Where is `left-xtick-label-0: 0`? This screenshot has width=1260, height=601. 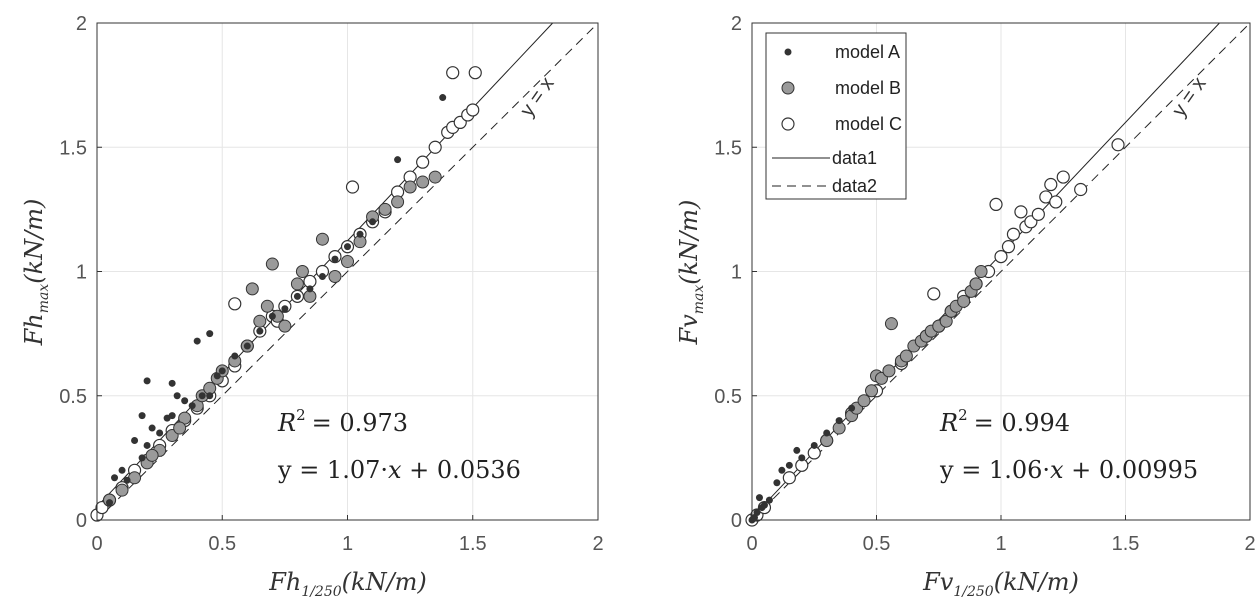 left-xtick-label-0: 0 is located at coordinates (96, 544).